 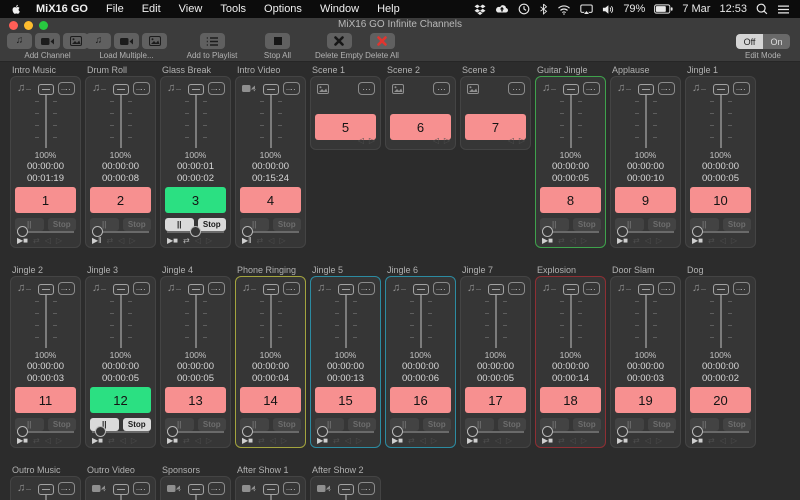 I want to click on channel-trigger-button: 19, so click(x=645, y=400).